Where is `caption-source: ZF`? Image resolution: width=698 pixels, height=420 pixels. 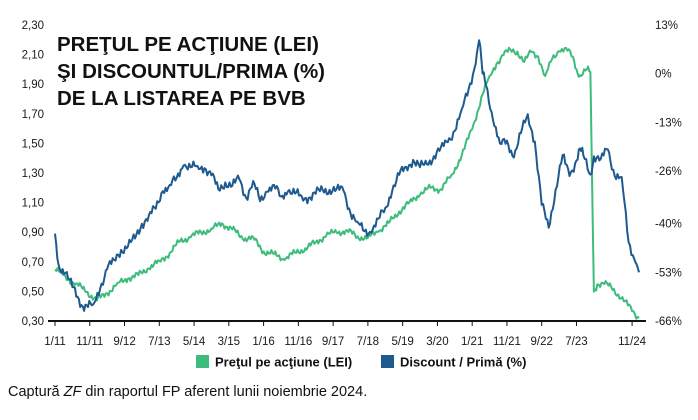 caption-source: ZF is located at coordinates (72, 392).